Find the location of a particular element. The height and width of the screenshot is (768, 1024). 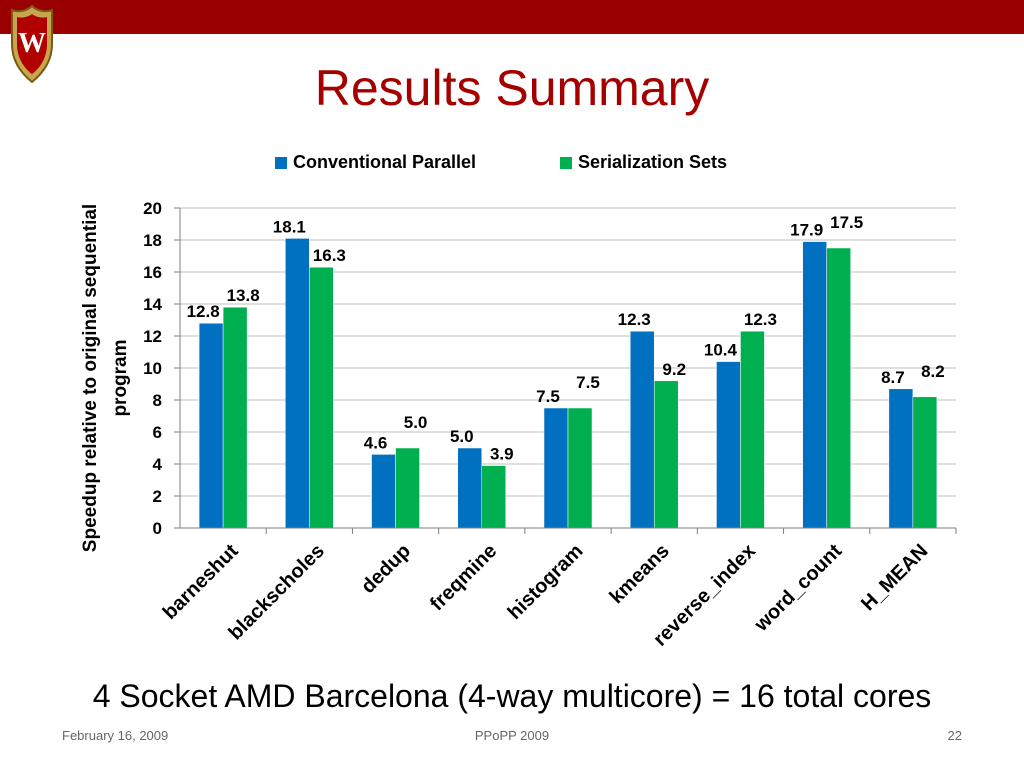

data-label: 16.3 is located at coordinates (329, 255).